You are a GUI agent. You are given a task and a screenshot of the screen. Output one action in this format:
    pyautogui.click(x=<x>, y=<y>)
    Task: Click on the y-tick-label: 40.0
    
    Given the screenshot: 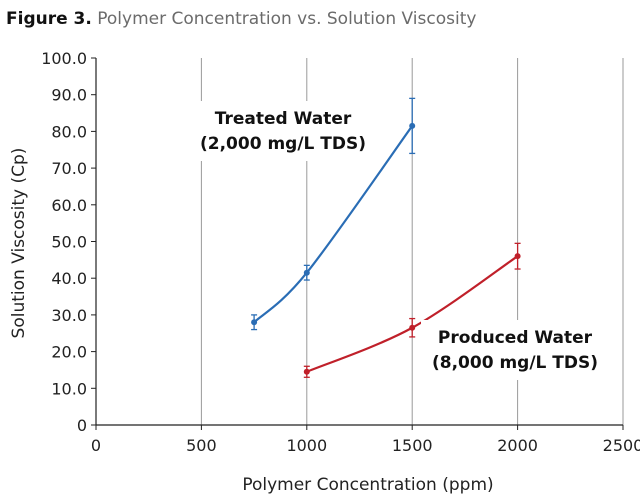 What is the action you would take?
    pyautogui.click(x=69, y=278)
    